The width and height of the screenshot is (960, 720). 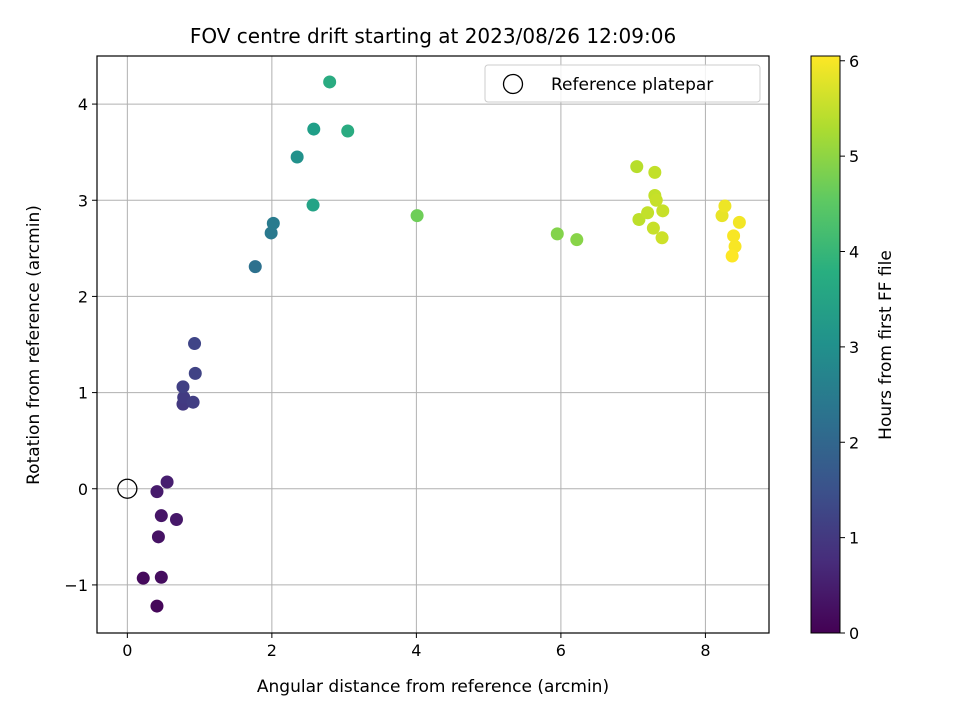 I want to click on colorbar-gradient, so click(x=825, y=344).